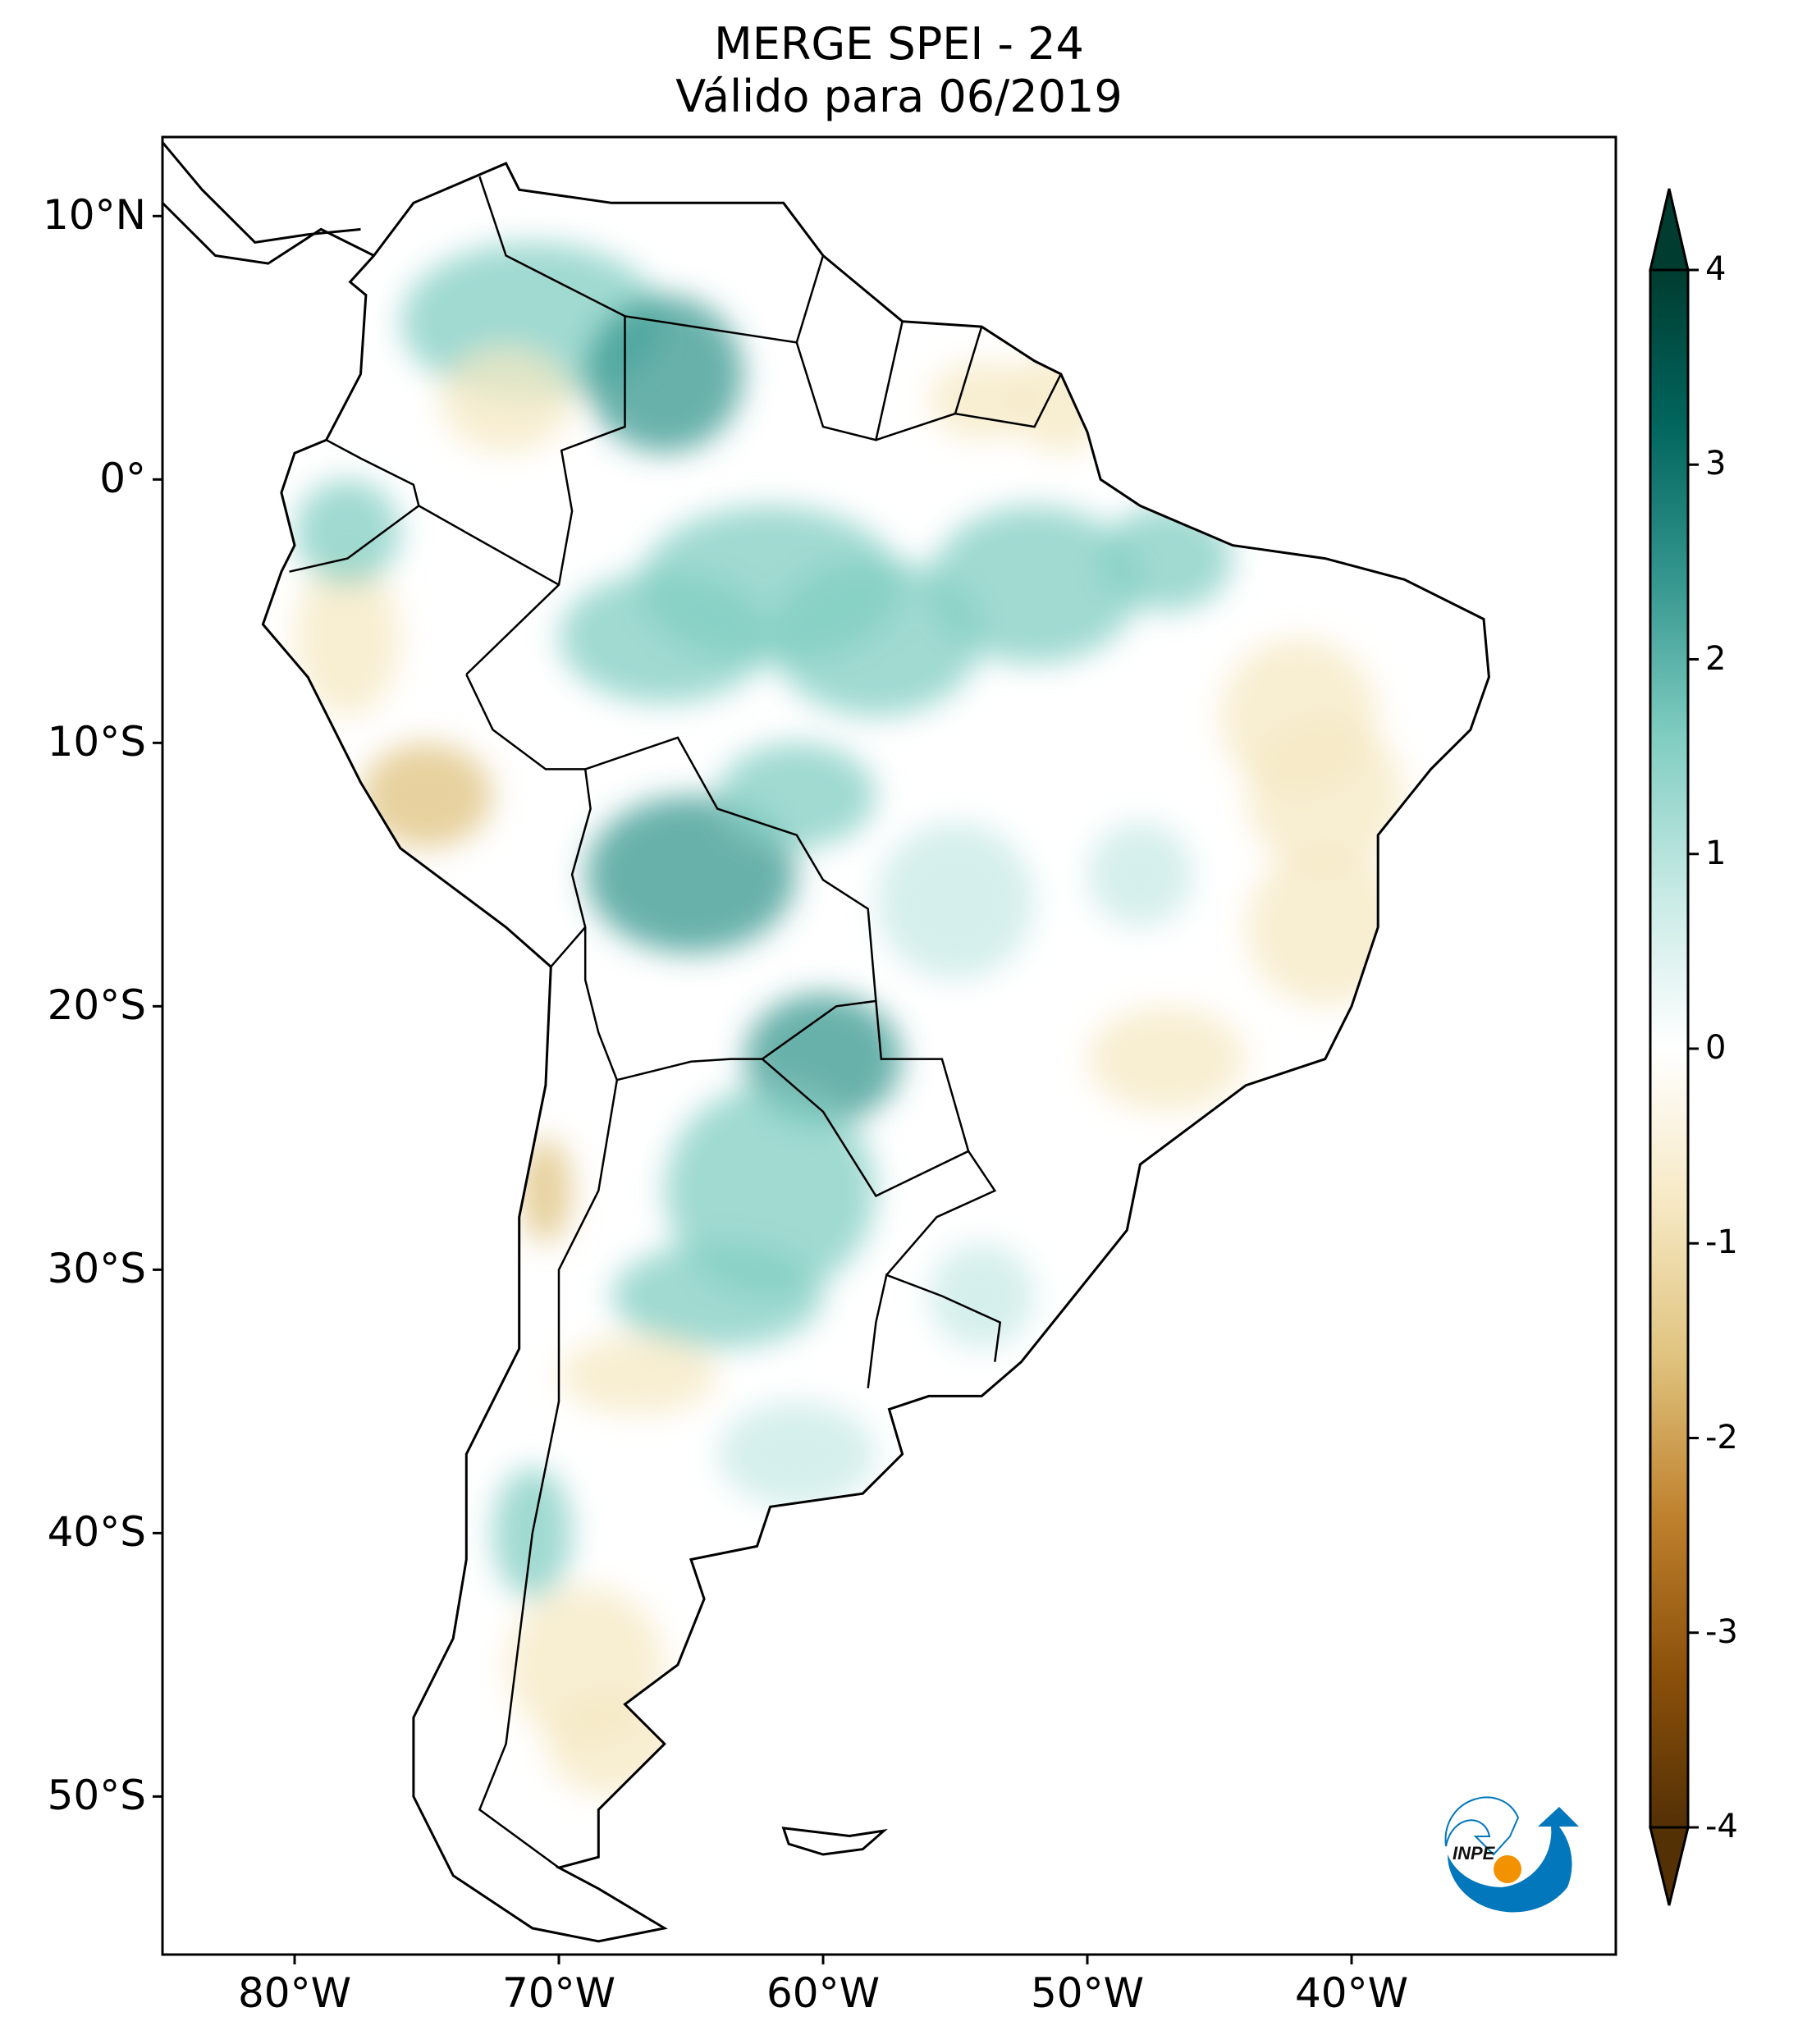 This screenshot has width=1798, height=2044. What do you see at coordinates (96, 742) in the screenshot?
I see `y-tick-label: 10°S` at bounding box center [96, 742].